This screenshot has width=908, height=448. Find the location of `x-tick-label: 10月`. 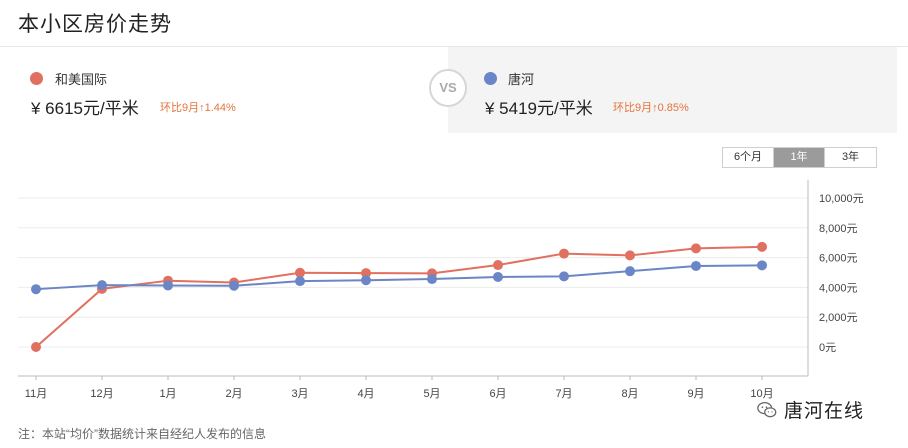

x-tick-label: 10月 is located at coordinates (761, 394).